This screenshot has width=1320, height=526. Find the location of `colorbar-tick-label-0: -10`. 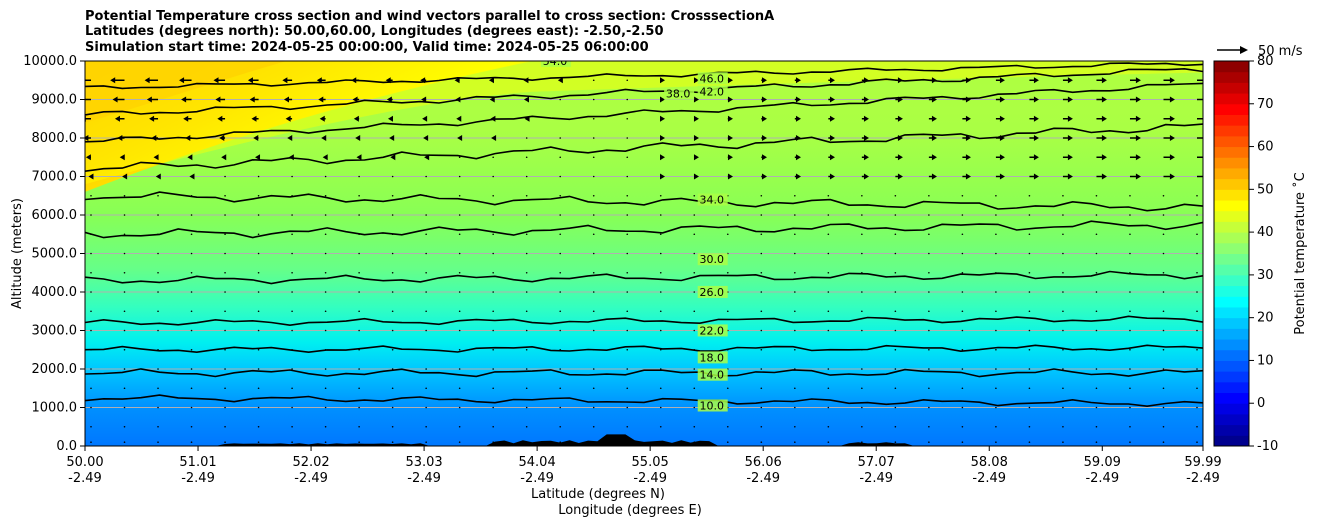

colorbar-tick-label-0: -10 is located at coordinates (1267, 446).